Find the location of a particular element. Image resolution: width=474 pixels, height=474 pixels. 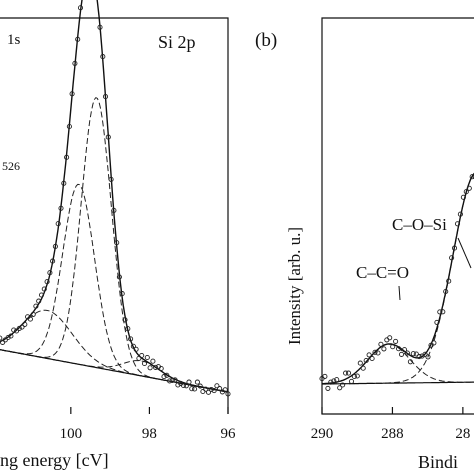

x-tick-label: 288 is located at coordinates (392, 434).